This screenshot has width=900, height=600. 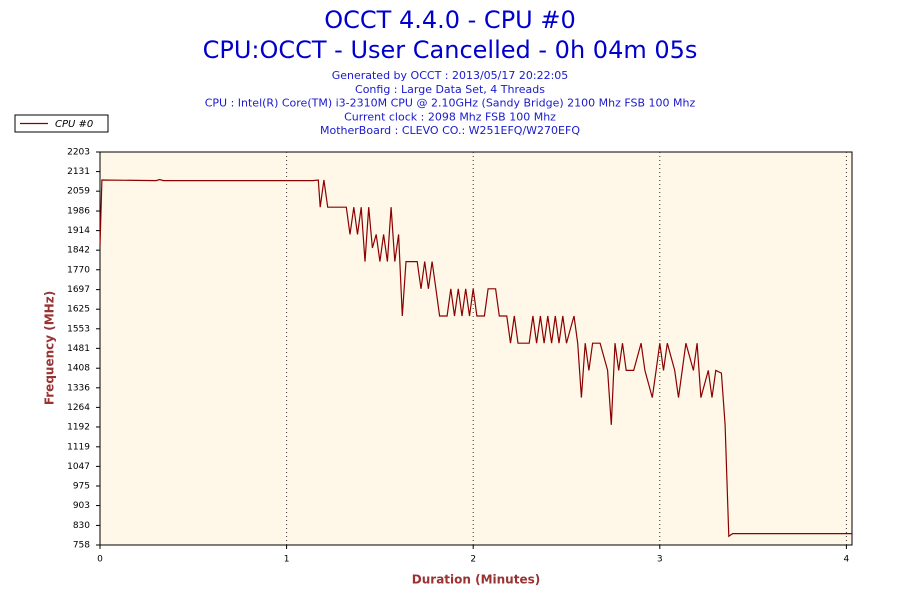 I want to click on y-tick-label: 1047, so click(x=78, y=467).